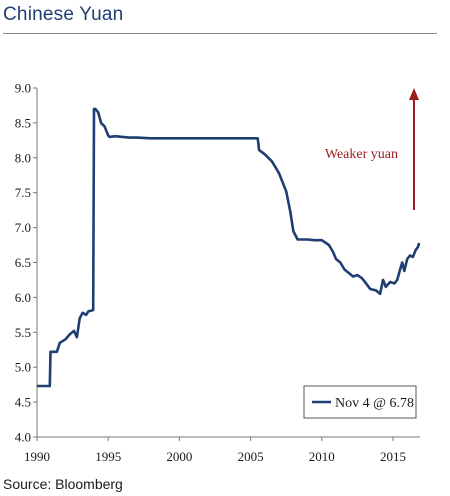 The image size is (450, 496). I want to click on y-axis-ticks: 9.0 8.5 8.0 7.5 7.0 6.5 6.0 5.5 5.0 4.5 4.0, so click(26, 263).